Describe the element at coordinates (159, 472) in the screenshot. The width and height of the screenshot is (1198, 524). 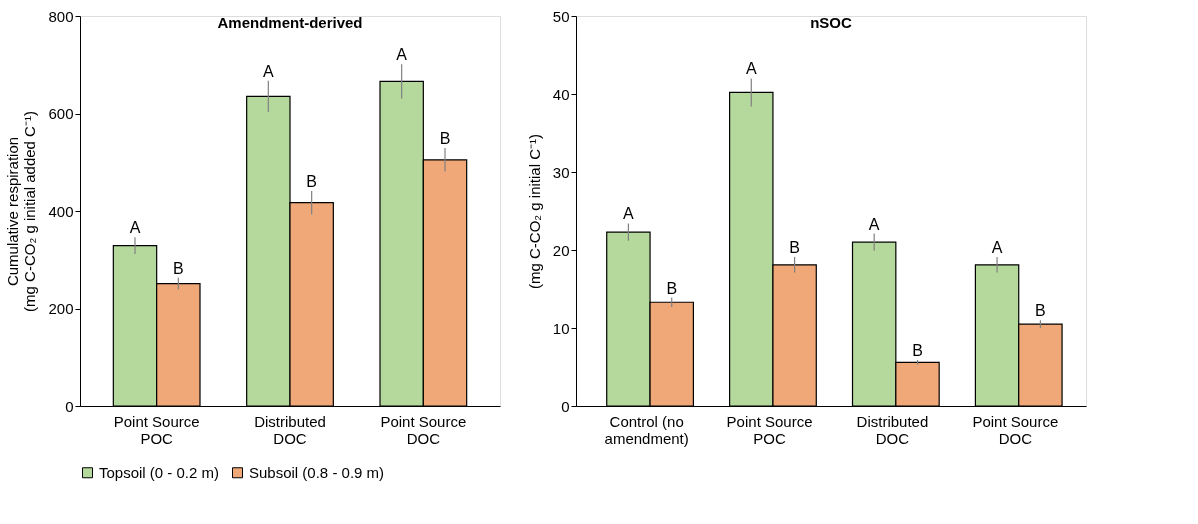
I see `legend-label: Topsoil (0 - 0.2 m)` at that location.